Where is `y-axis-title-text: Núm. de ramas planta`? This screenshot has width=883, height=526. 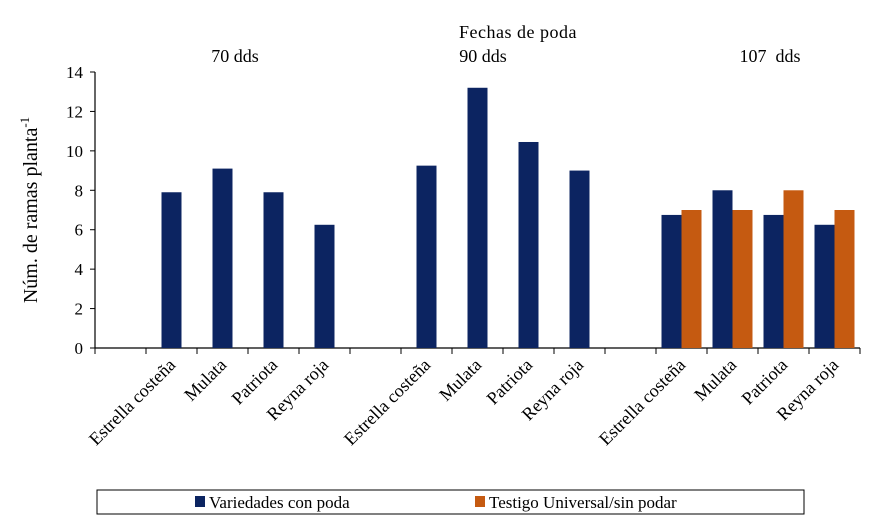 y-axis-title-text: Núm. de ramas planta is located at coordinates (31, 216).